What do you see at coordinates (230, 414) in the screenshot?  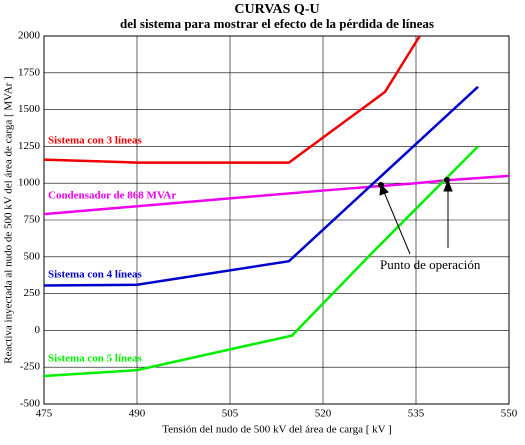 I see `x-tick-label: 505` at bounding box center [230, 414].